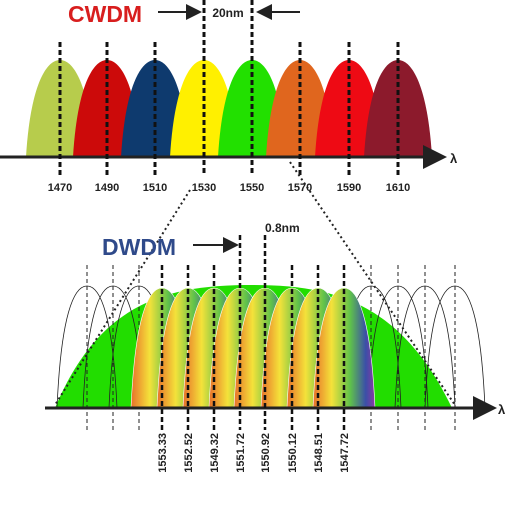 This screenshot has height=512, width=512. Describe the element at coordinates (293, 453) in the screenshot. I see `wavelength-label: 1550.12` at that location.